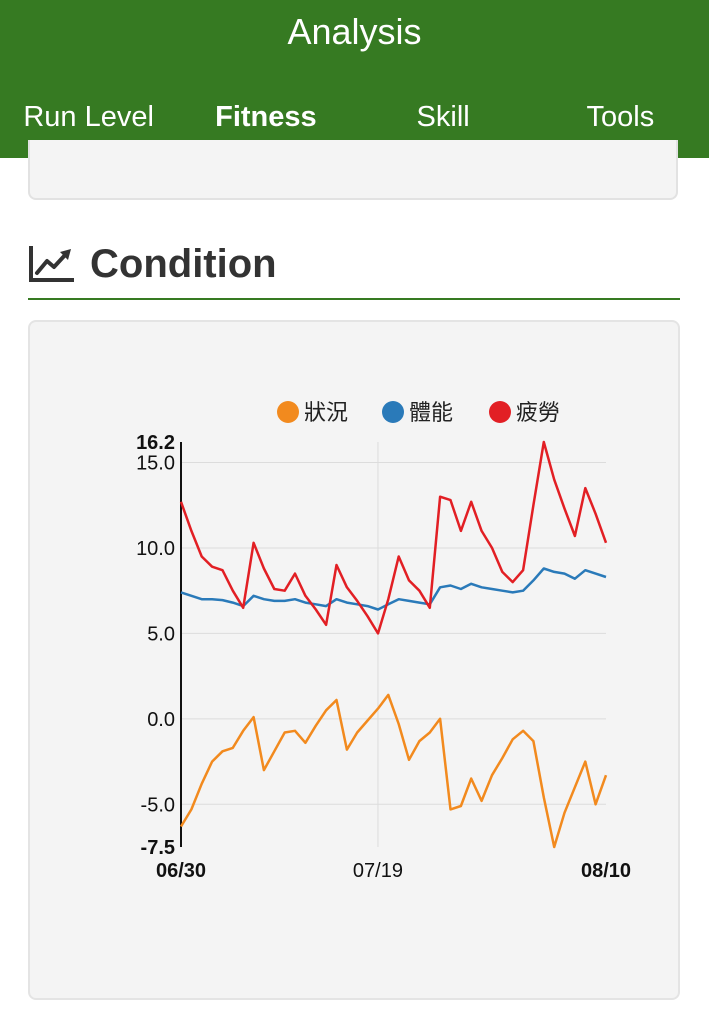 This screenshot has width=709, height=1024. What do you see at coordinates (161, 634) in the screenshot?
I see `y-tick-label: 5.0` at bounding box center [161, 634].